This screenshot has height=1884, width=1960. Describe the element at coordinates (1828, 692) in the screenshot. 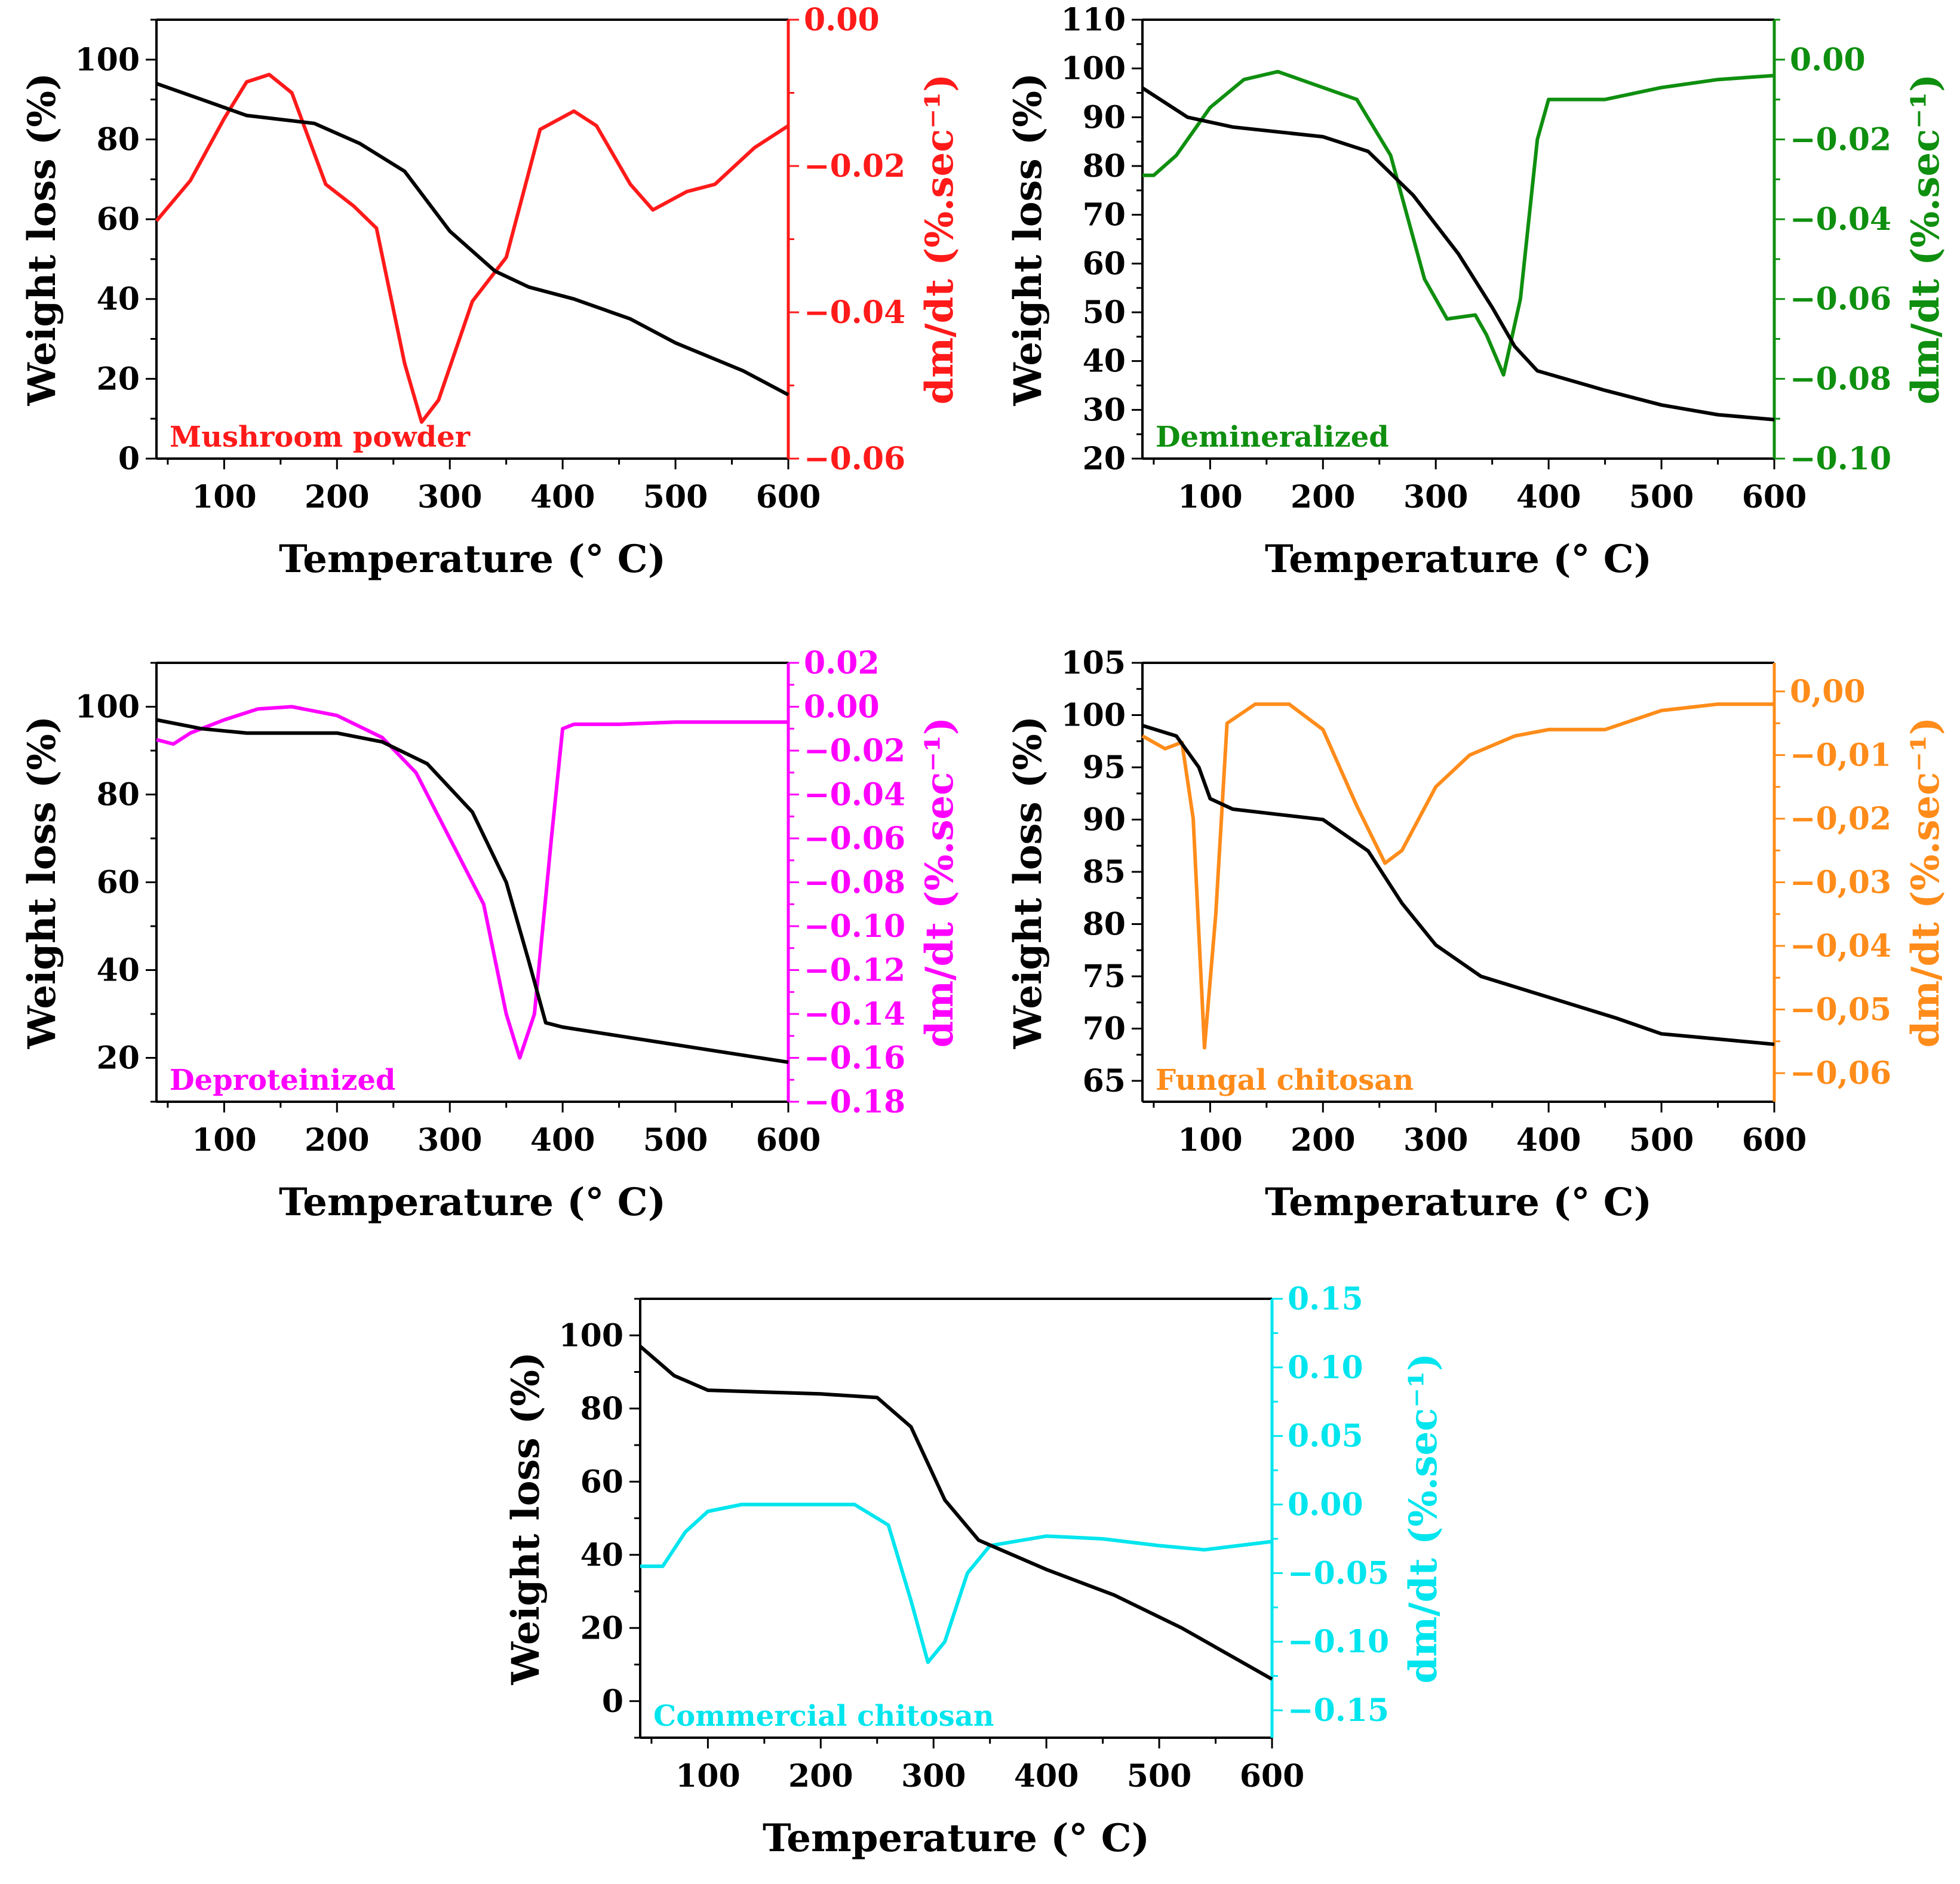

I see `y-right-tick-label: 0,00` at that location.